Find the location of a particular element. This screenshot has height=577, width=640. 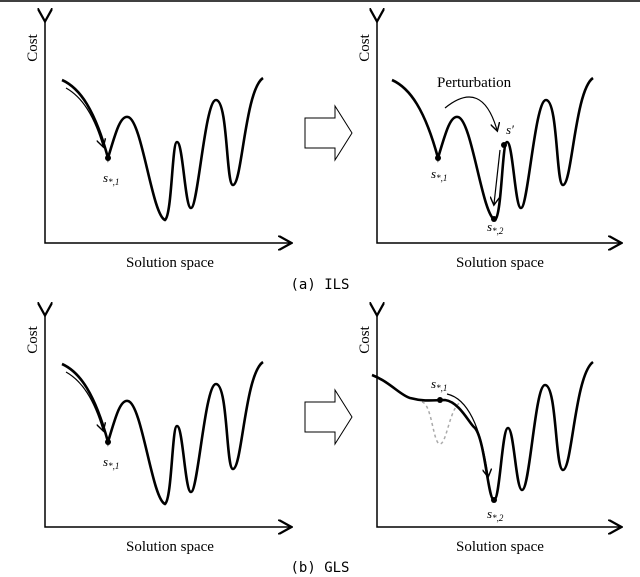

original-basin is located at coordinates (442, 423).